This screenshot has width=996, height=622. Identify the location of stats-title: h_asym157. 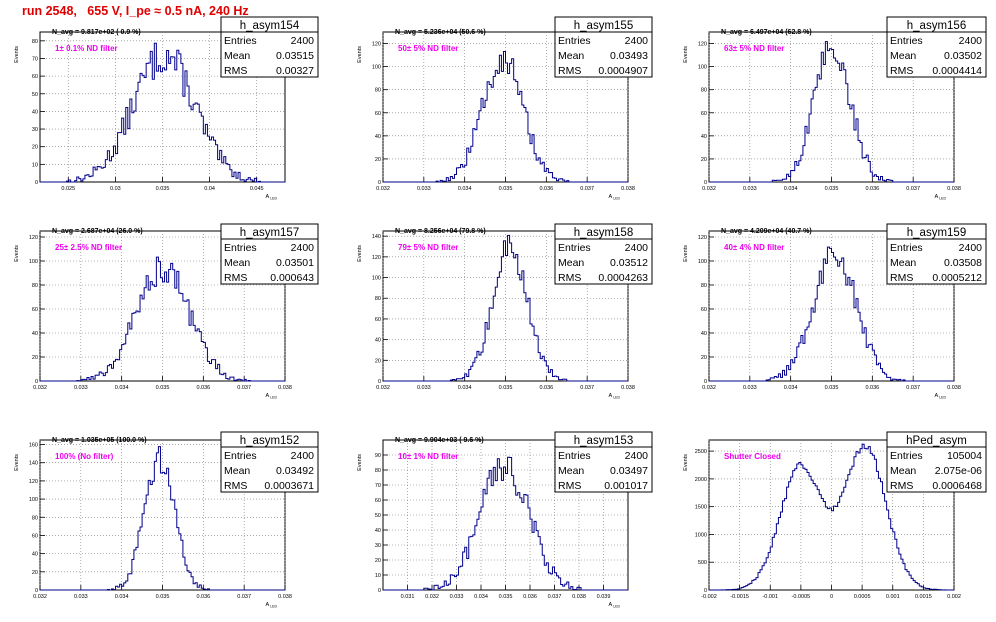
(269, 233).